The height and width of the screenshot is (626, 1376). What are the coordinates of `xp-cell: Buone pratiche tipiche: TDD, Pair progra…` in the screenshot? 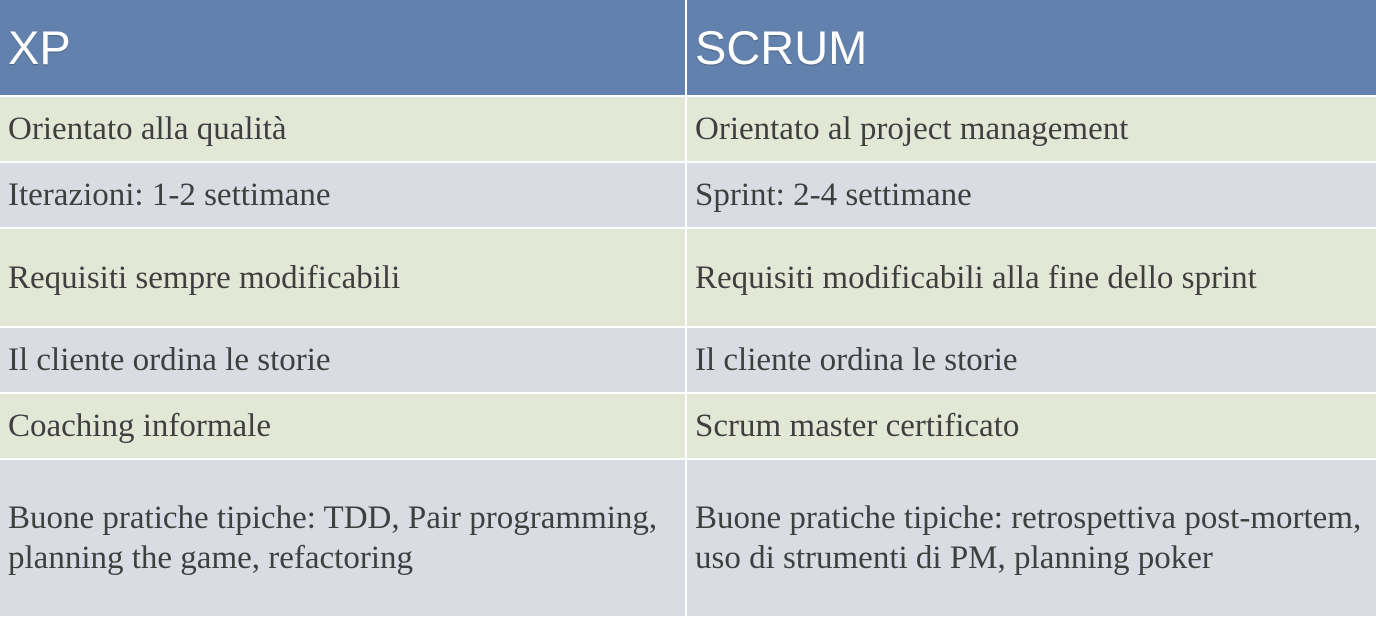 It's located at (343, 538).